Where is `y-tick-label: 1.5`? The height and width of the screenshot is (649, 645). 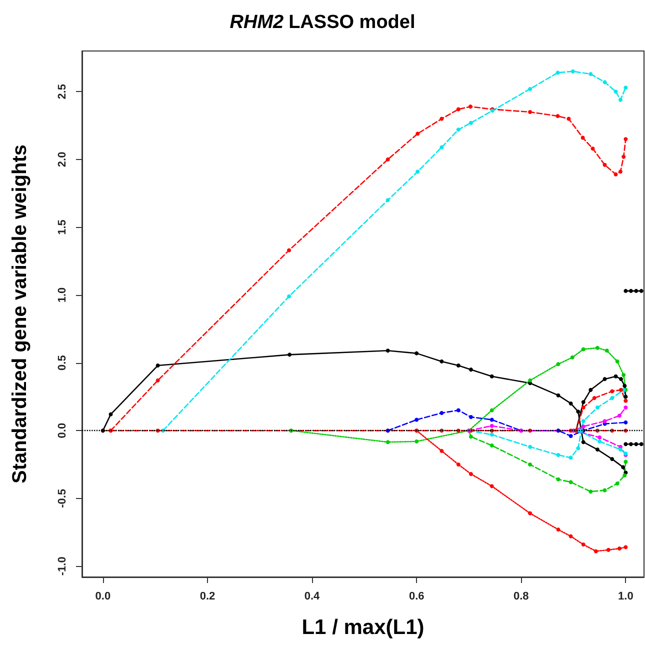 y-tick-label: 1.5 is located at coordinates (62, 227).